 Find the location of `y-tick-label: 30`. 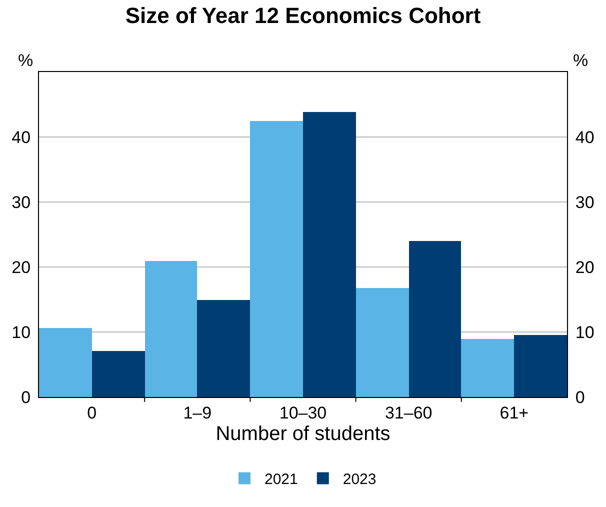

y-tick-label: 30 is located at coordinates (21, 202).